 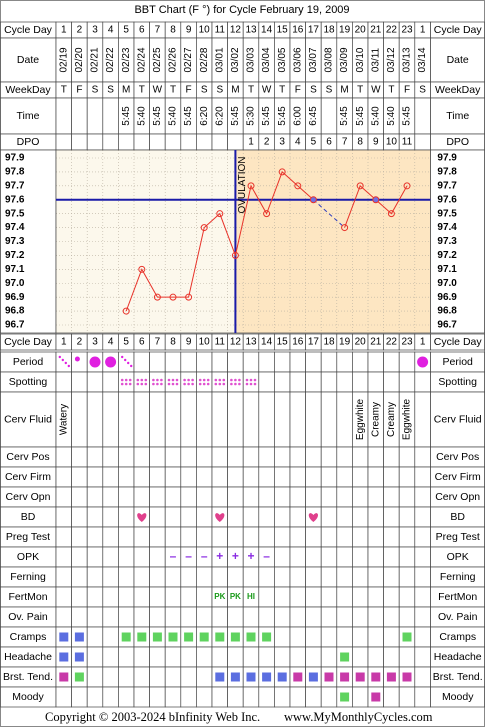 I want to click on y-tick-label: 97.9, so click(x=15, y=158).